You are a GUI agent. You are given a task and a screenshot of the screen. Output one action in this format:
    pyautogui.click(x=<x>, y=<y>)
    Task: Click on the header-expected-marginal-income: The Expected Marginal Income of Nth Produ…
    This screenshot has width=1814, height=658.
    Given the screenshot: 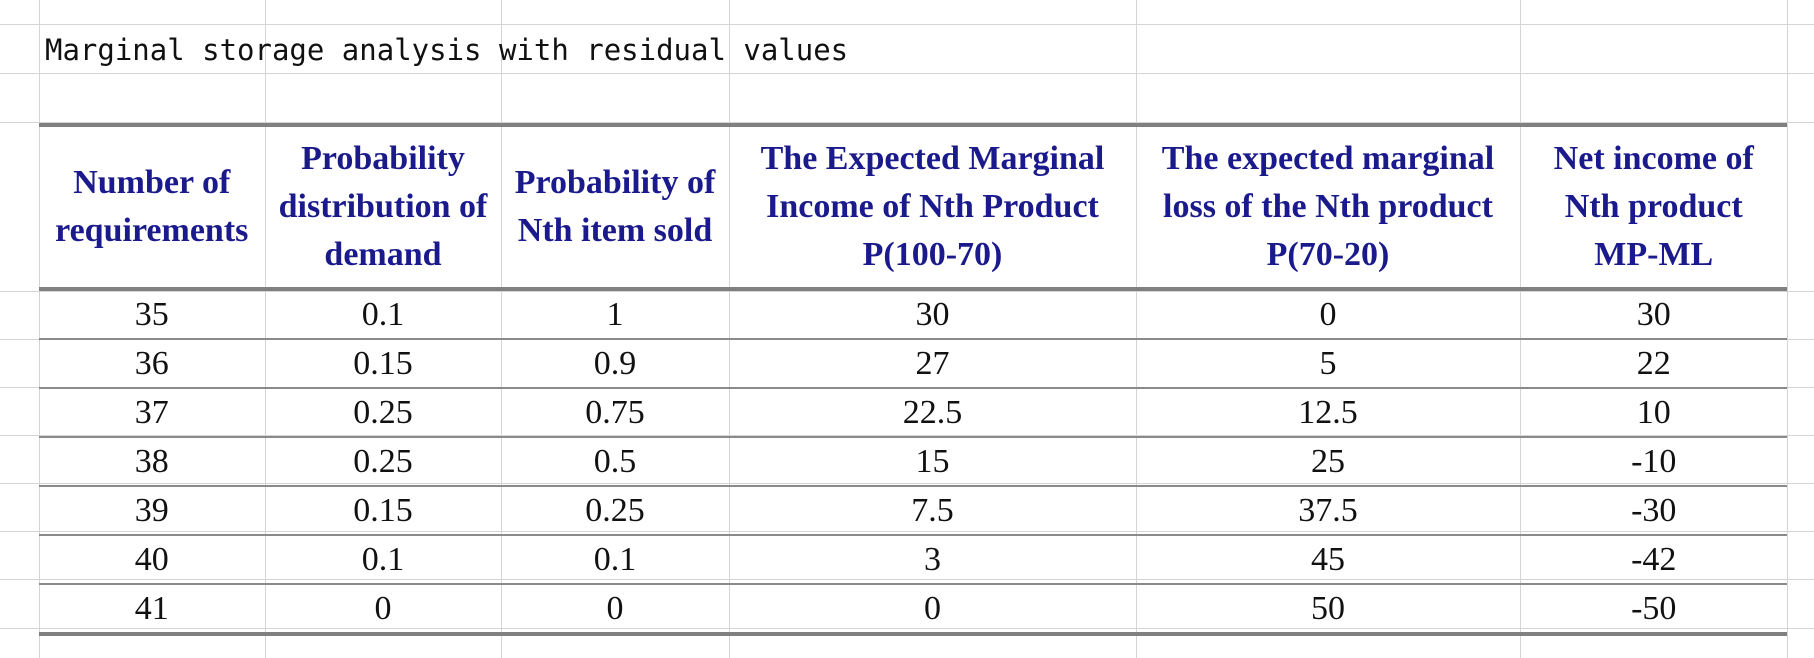 What is the action you would take?
    pyautogui.click(x=932, y=207)
    